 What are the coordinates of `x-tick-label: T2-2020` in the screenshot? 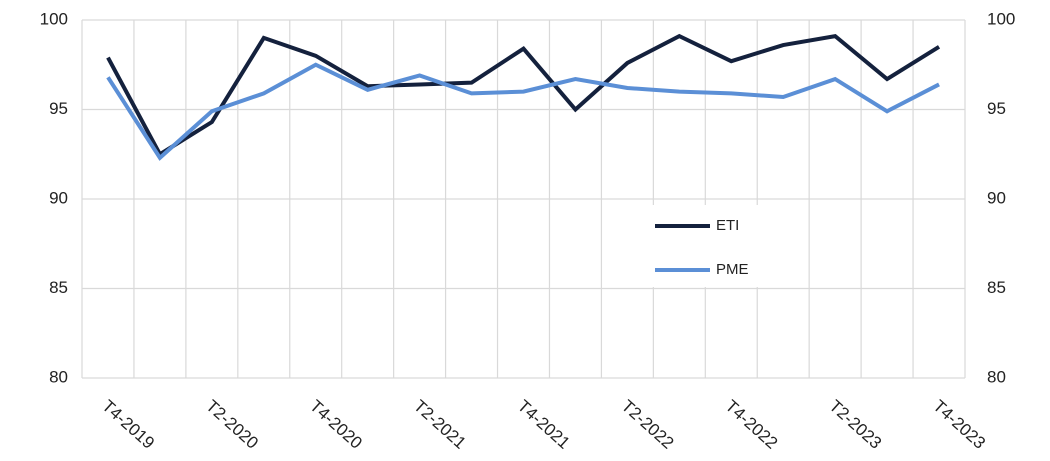 It's located at (232, 424).